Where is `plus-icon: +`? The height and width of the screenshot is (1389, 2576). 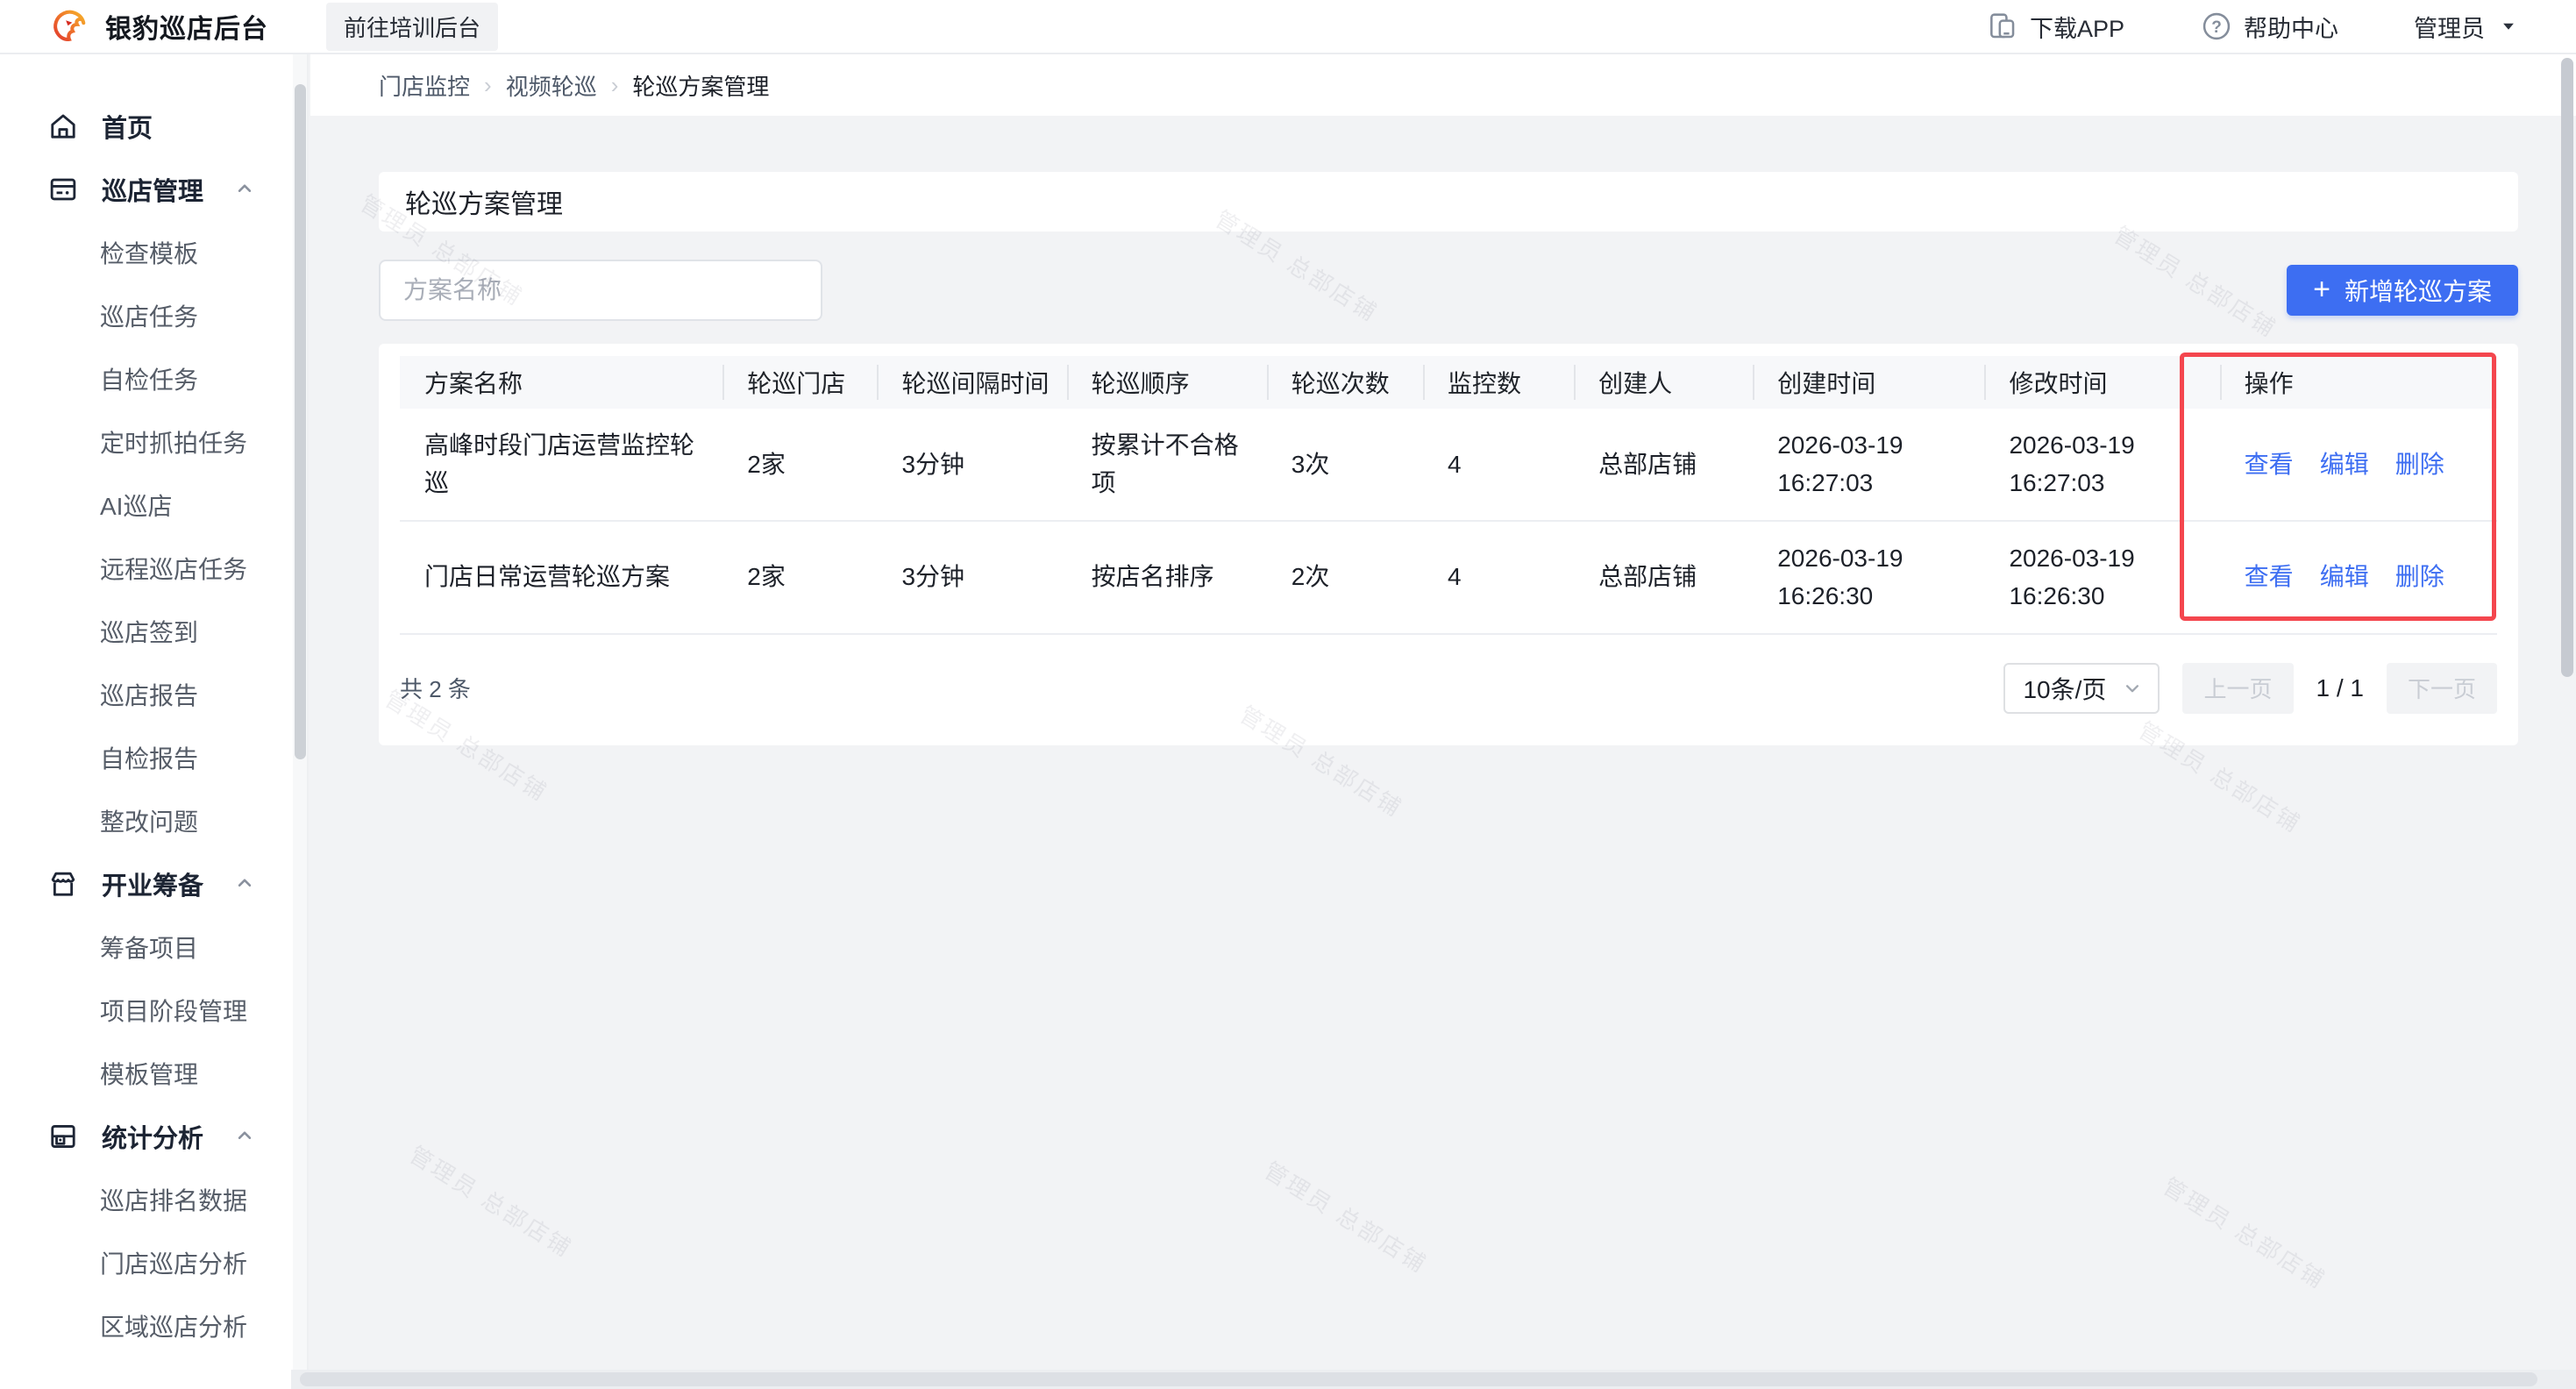
plus-icon: + is located at coordinates (2321, 289).